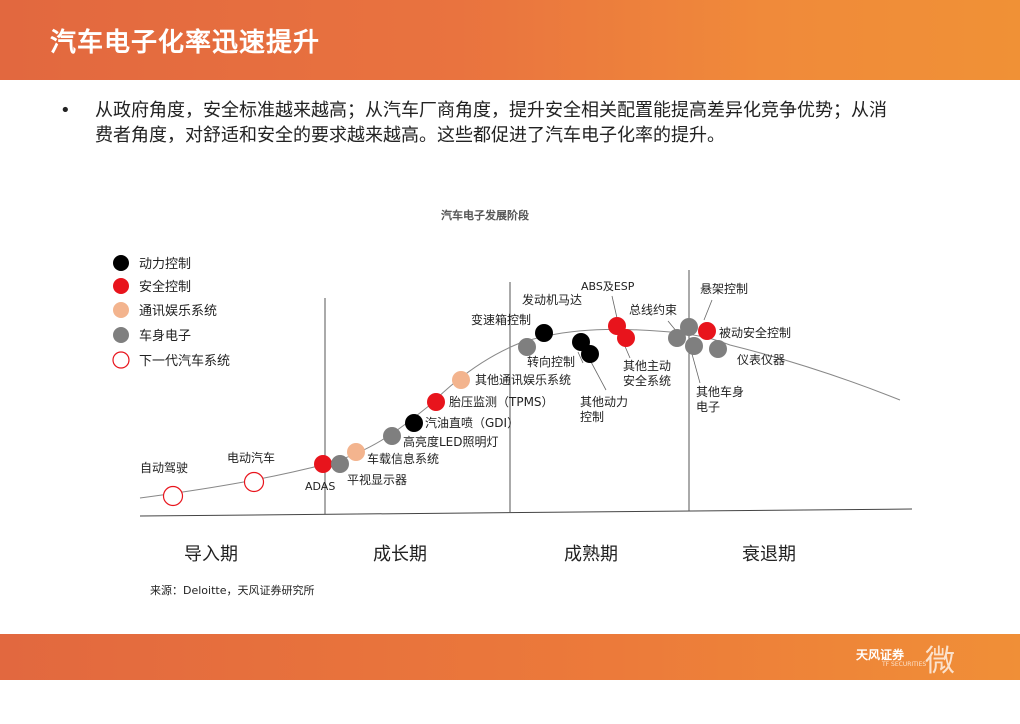  Describe the element at coordinates (527, 347) in the screenshot. I see `node-steering` at that location.